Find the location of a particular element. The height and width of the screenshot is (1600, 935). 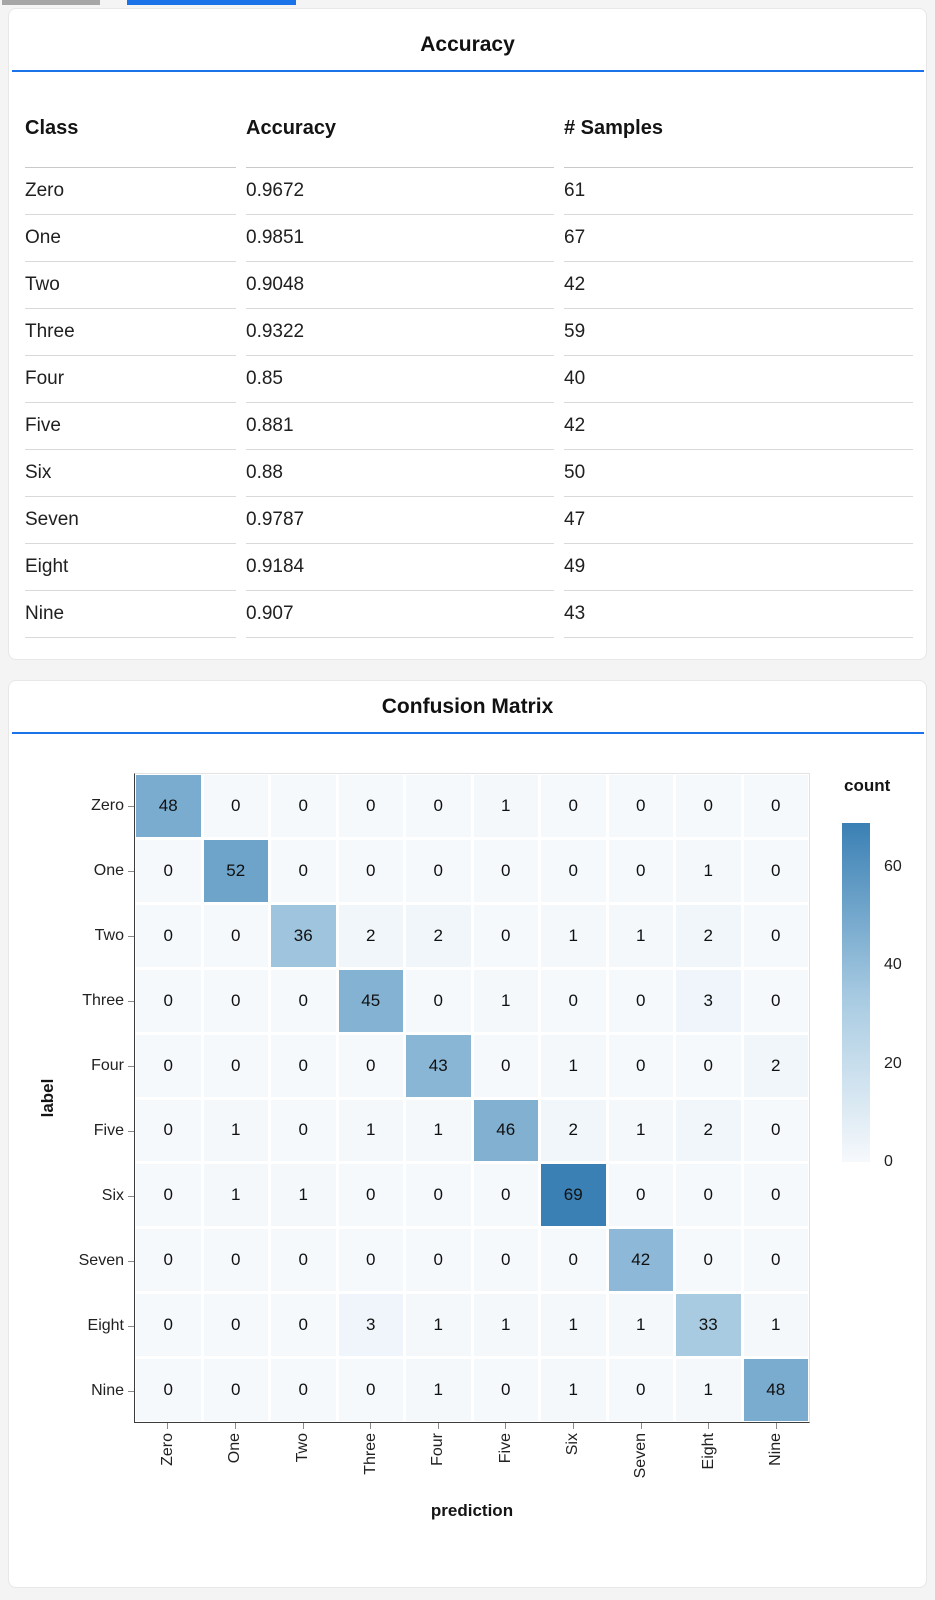

table-cell: 0.9048 is located at coordinates (400, 285).